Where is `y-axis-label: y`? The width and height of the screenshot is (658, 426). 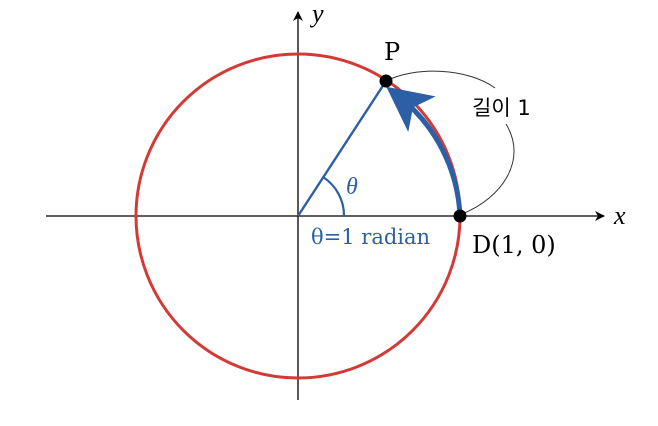 y-axis-label: y is located at coordinates (316, 14).